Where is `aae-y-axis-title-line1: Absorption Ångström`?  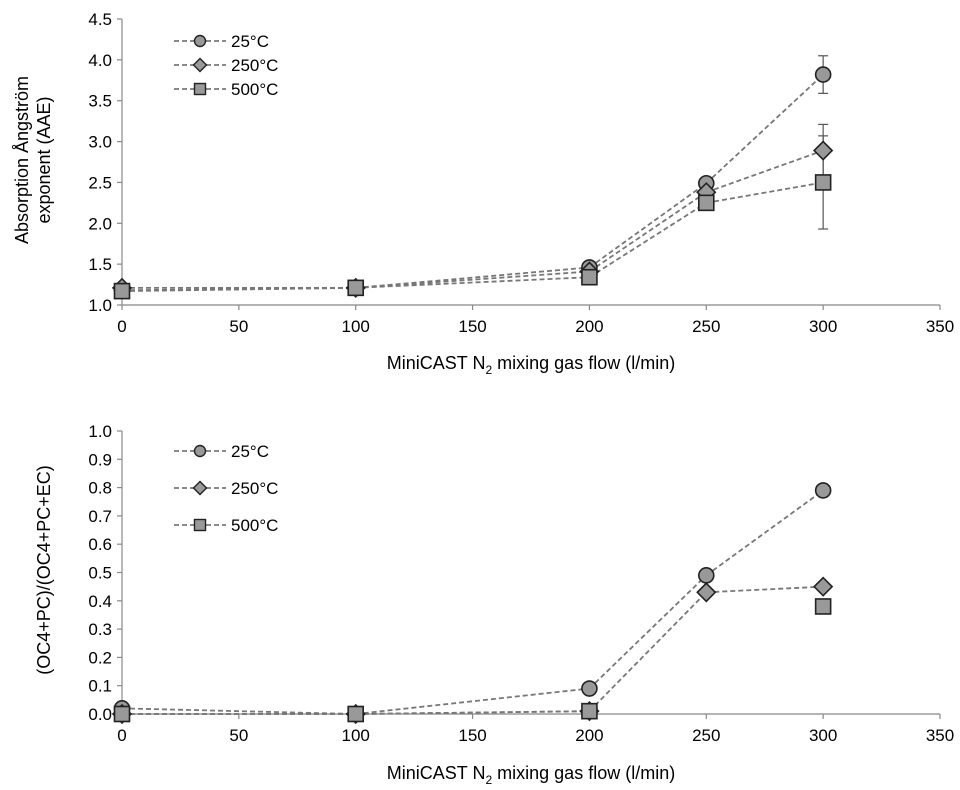 aae-y-axis-title-line1: Absorption Ångström is located at coordinates (22, 160).